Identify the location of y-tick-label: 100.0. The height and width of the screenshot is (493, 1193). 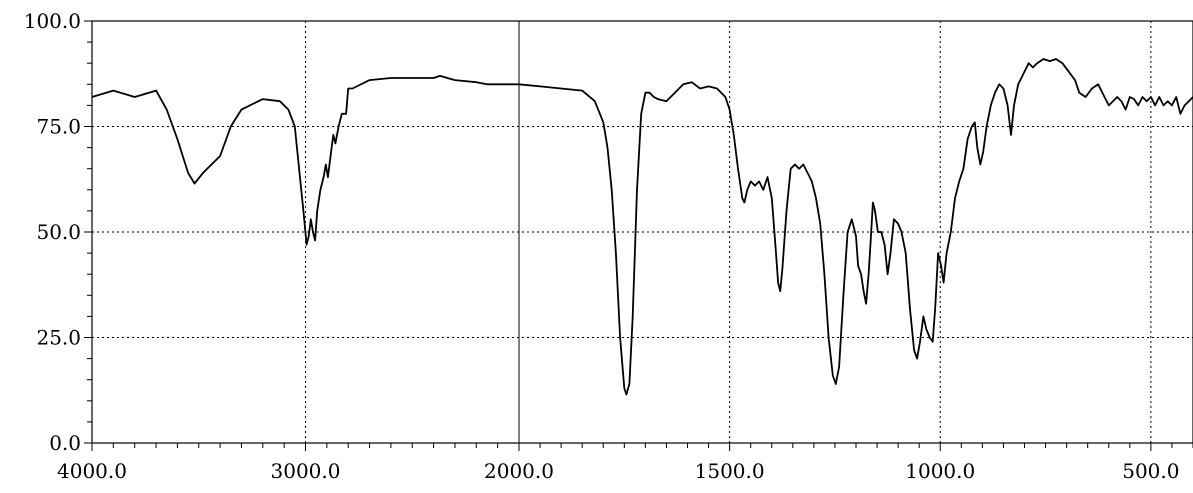
(52, 21).